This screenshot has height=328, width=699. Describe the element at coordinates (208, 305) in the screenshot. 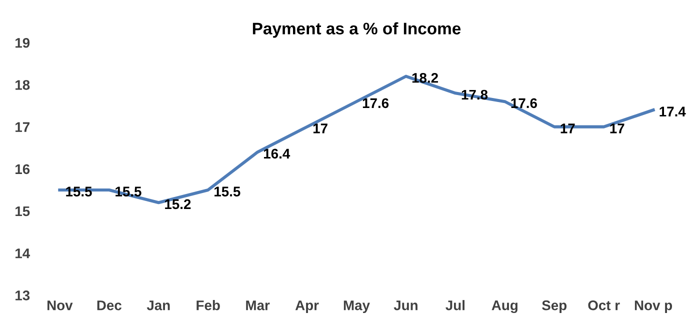

I see `x-tick-label: Feb` at that location.